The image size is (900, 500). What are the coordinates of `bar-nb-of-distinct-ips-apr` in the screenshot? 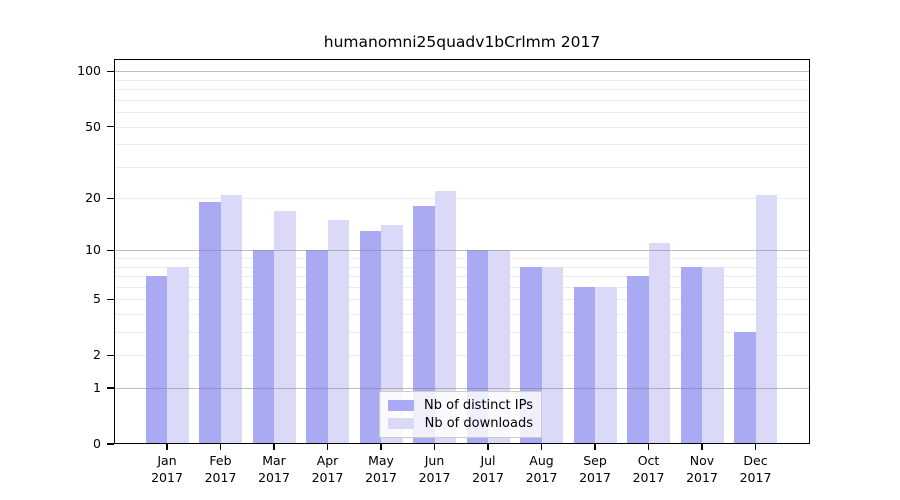 It's located at (317, 347).